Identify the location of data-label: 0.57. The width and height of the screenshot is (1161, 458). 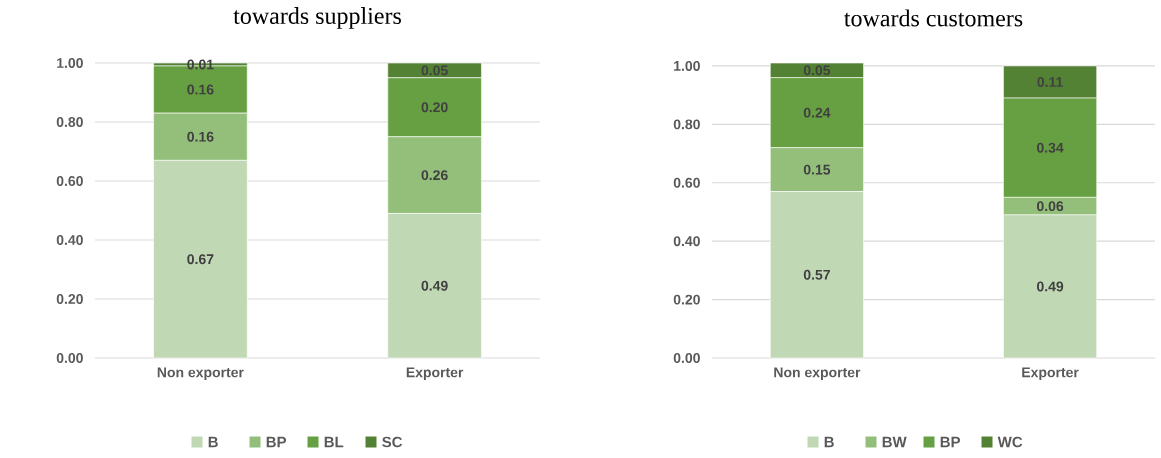
(816, 274).